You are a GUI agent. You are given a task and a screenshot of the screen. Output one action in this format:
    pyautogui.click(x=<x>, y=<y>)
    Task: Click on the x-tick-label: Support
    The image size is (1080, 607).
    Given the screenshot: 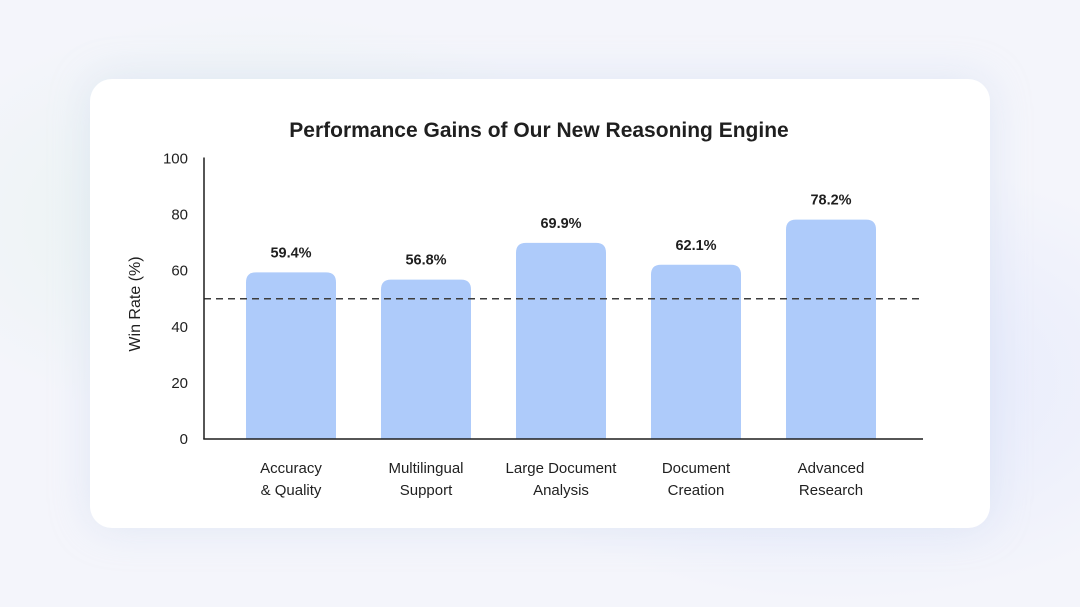 What is the action you would take?
    pyautogui.click(x=426, y=490)
    